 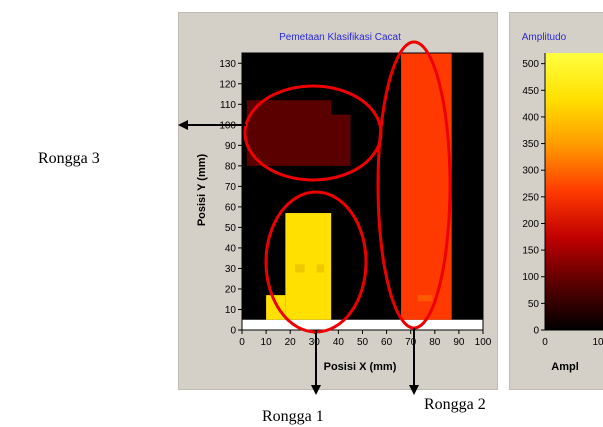 I want to click on callout-rongga-3: Rongga 3, so click(x=69, y=158).